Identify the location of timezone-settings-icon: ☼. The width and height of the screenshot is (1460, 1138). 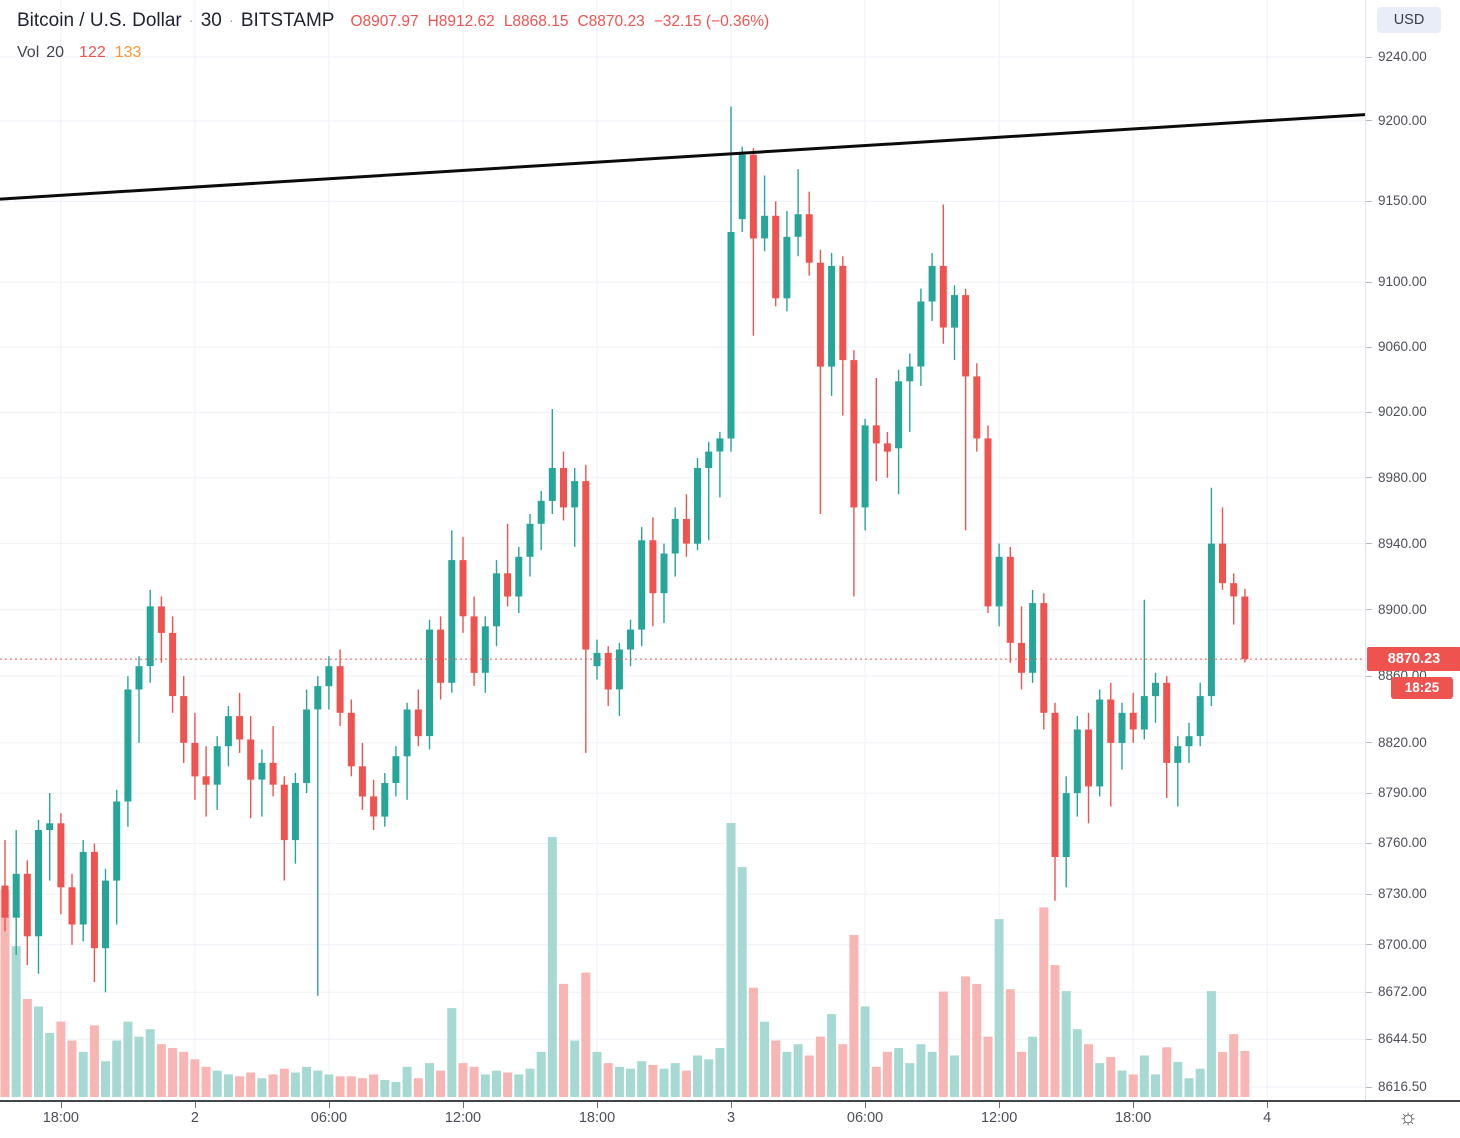
(1408, 1116).